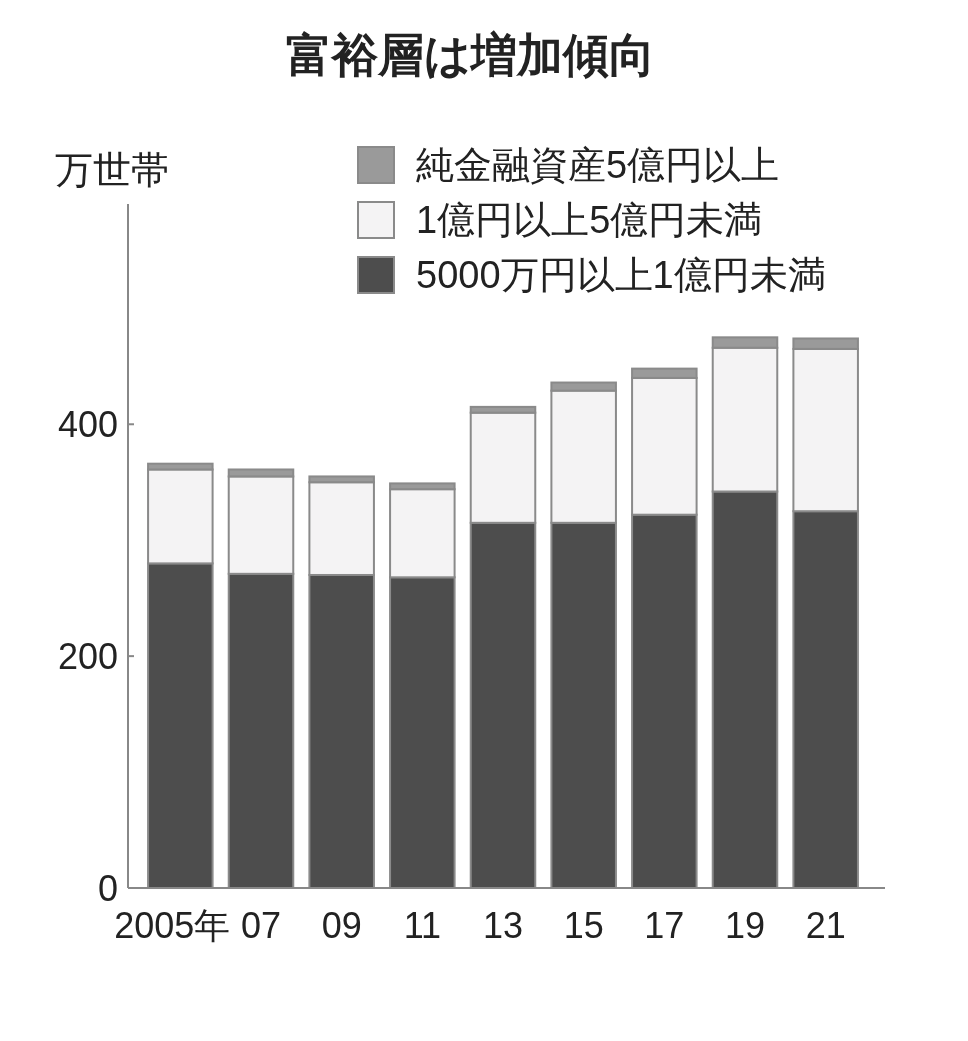  What do you see at coordinates (470, 55) in the screenshot?
I see `title: 富裕層は増加傾向` at bounding box center [470, 55].